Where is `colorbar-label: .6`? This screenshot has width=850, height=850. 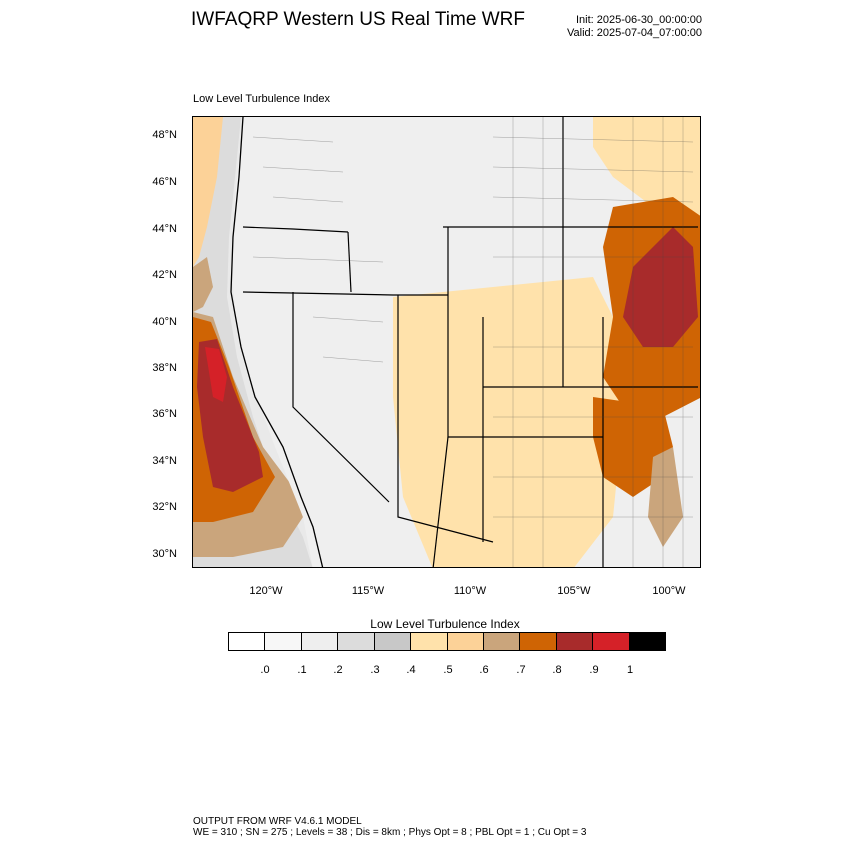
colorbar-label: .6 is located at coordinates (484, 670).